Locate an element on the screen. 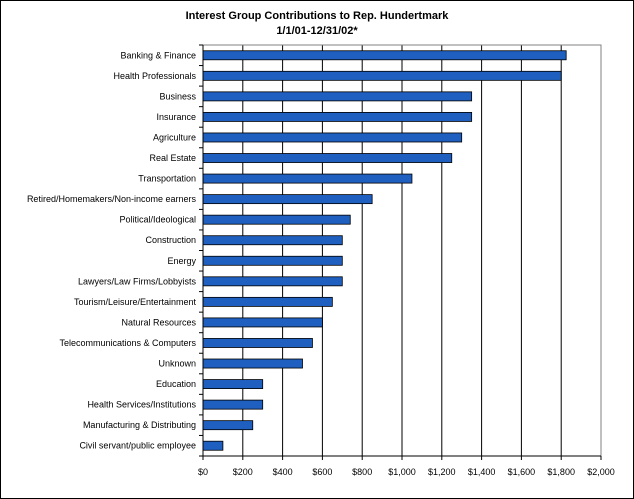 This screenshot has height=499, width=634. category-label: Tourism/Leisure/Entertainment is located at coordinates (135, 302).